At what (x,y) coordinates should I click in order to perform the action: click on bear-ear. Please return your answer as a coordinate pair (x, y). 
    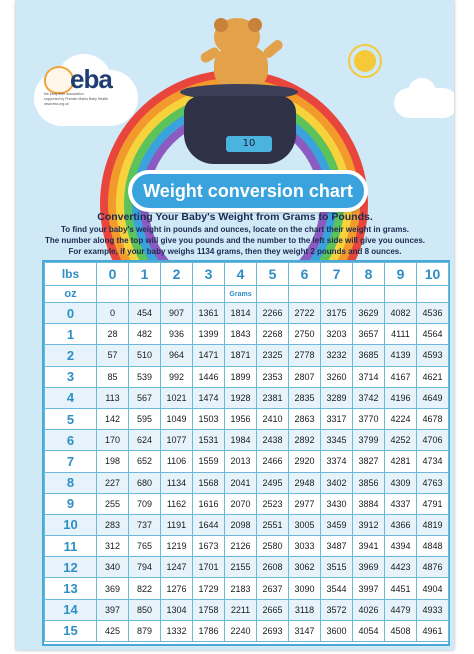
    Looking at the image, I should click on (221, 25).